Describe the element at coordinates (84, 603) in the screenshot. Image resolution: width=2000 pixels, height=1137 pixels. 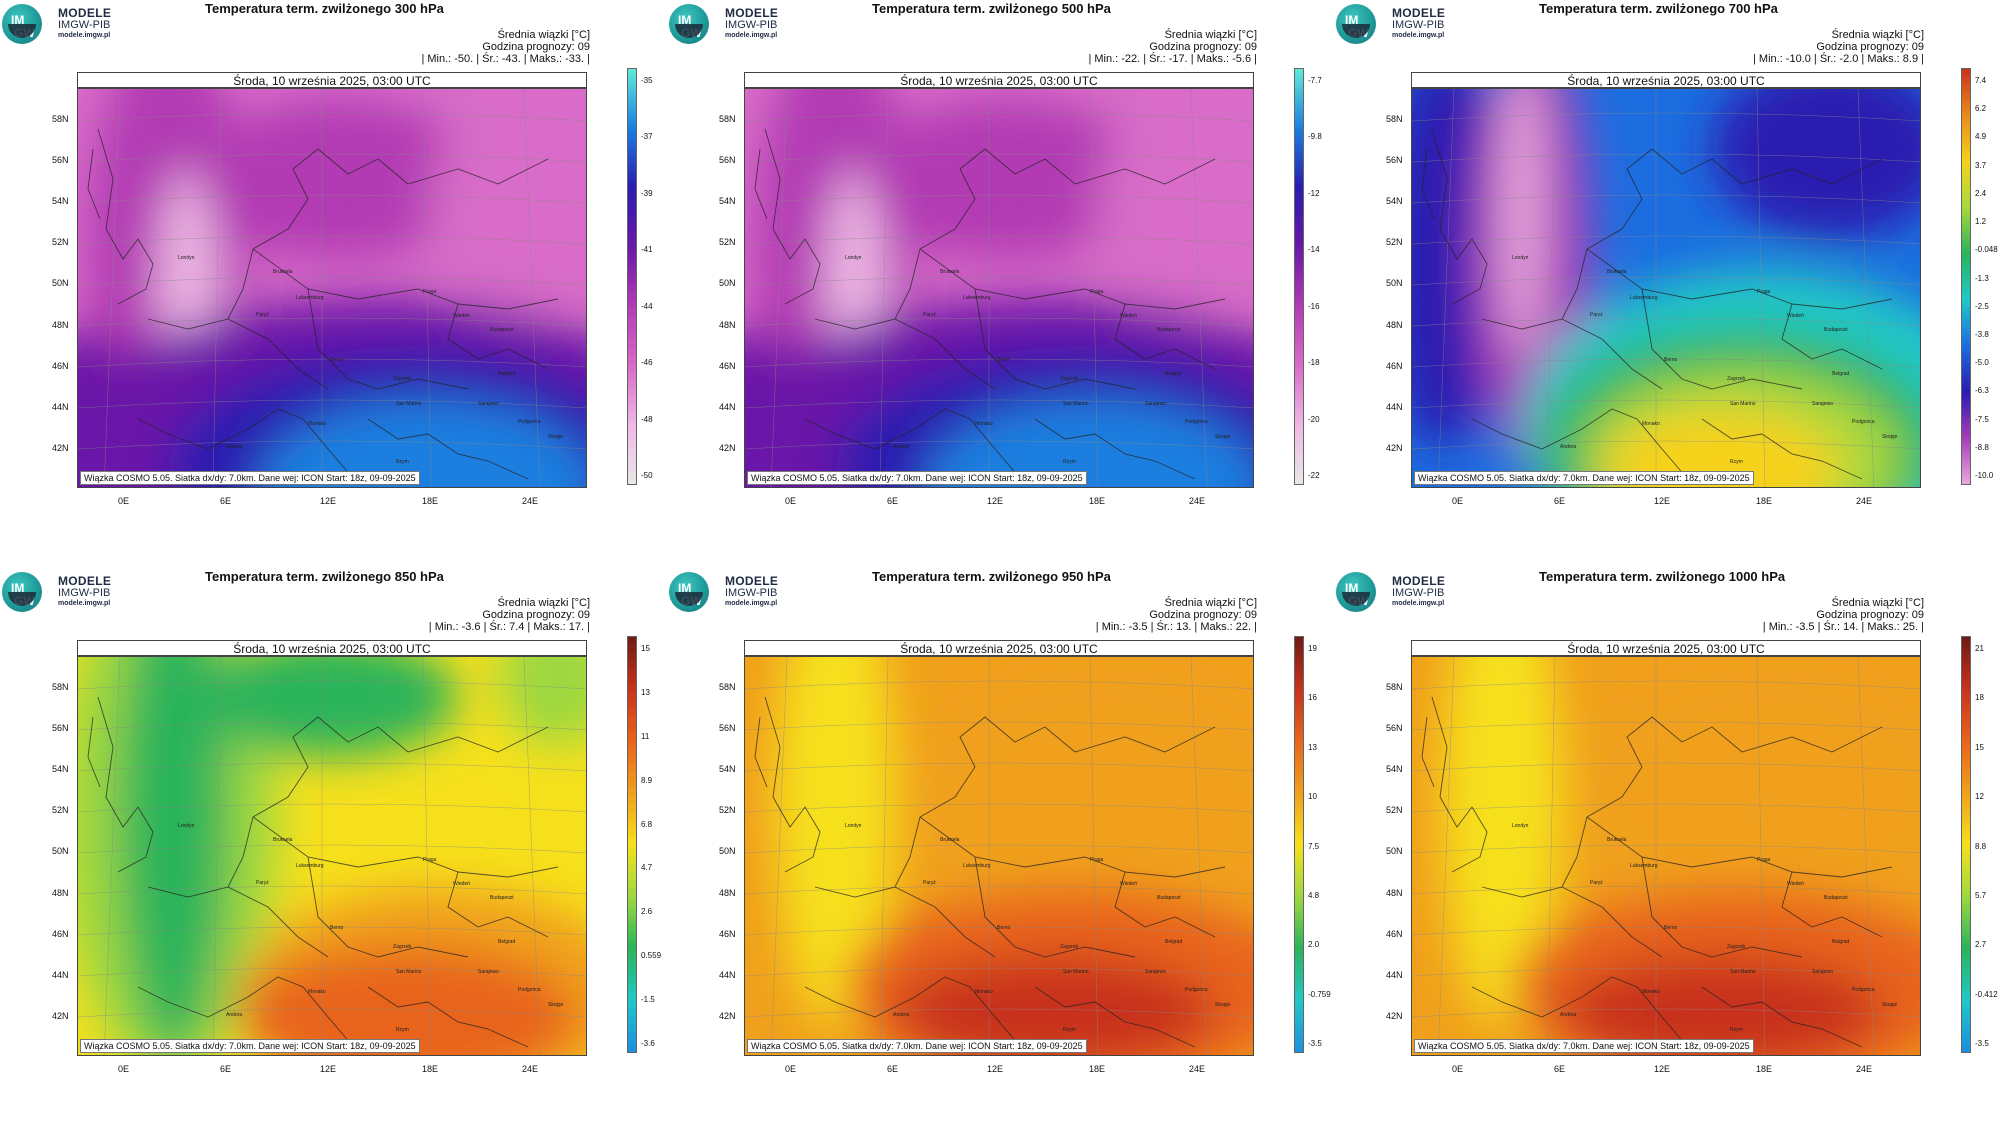
I see `logo-url: modele.imgw.pl` at that location.